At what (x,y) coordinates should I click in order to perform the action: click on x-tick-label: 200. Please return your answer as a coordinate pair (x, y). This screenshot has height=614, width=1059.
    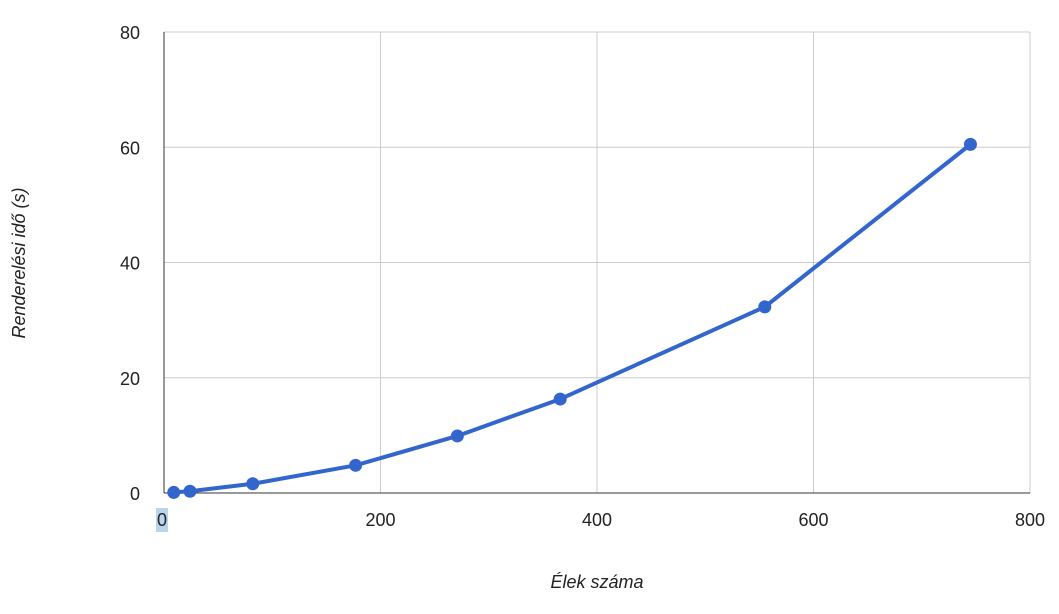
    Looking at the image, I should click on (380, 520).